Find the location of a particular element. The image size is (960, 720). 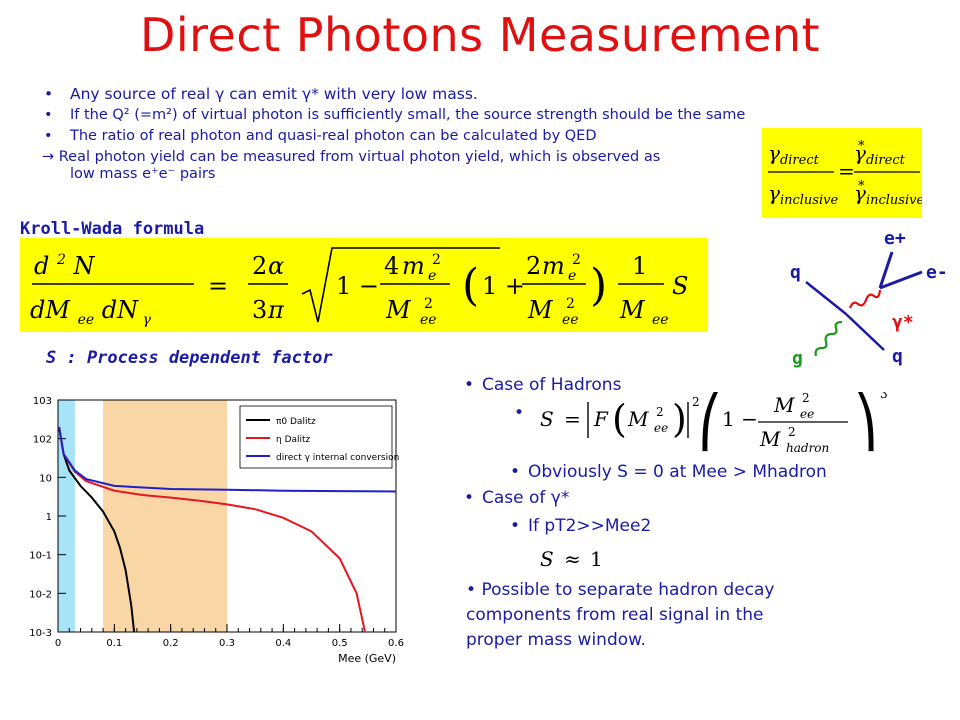

x-tick-label: 0.2 is located at coordinates (171, 643).